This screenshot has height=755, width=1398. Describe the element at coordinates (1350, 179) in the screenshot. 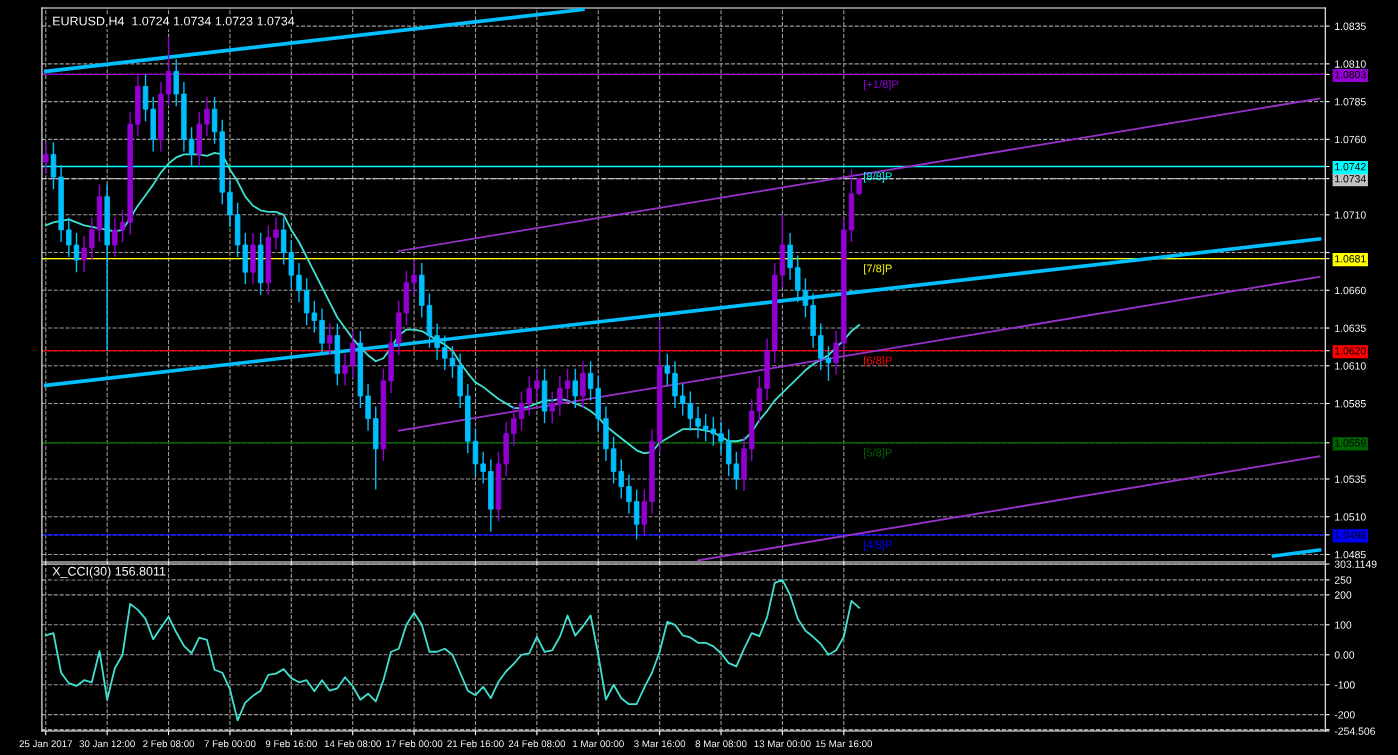

I see `y-tick-label: 1.0734` at that location.